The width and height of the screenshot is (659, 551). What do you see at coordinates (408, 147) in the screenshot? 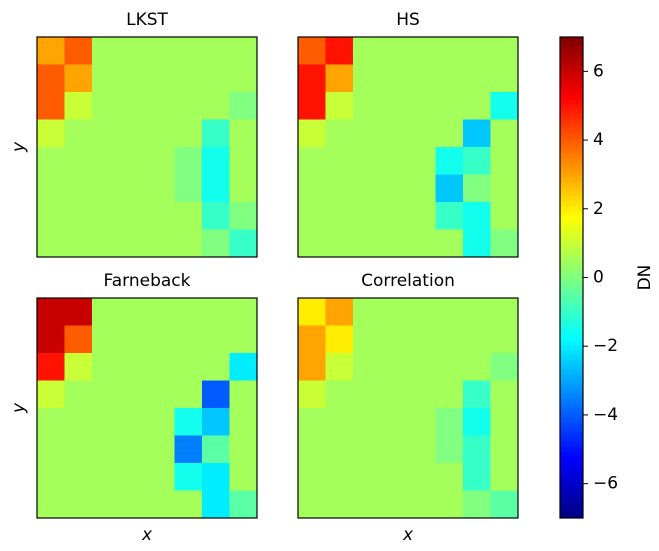
I see `panel-frame` at bounding box center [408, 147].